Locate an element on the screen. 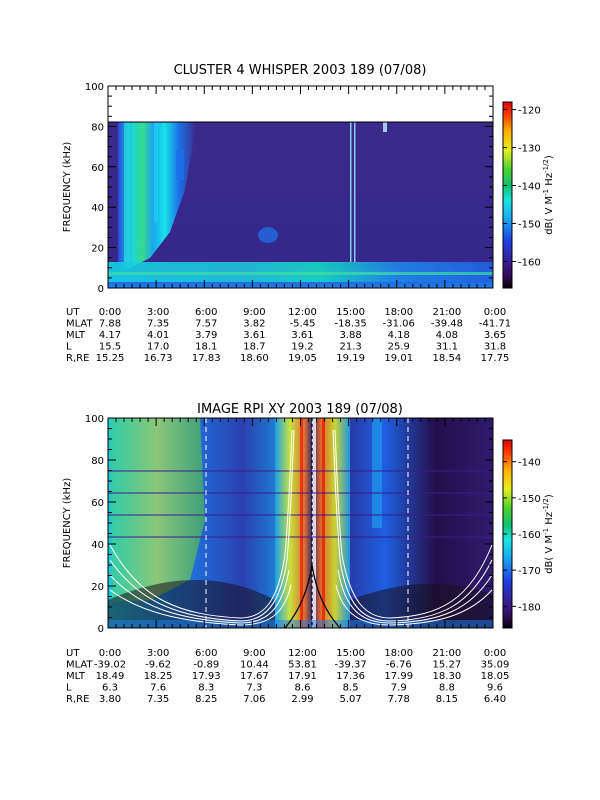 This screenshot has height=800, width=600. ephemeris-value: 19.2 is located at coordinates (302, 347).